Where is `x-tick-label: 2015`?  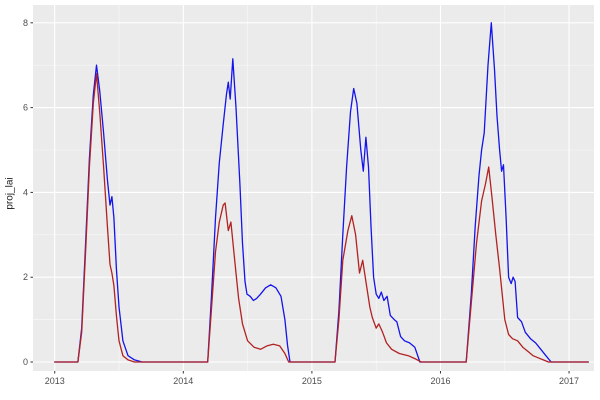
x-tick-label: 2015 is located at coordinates (312, 381).